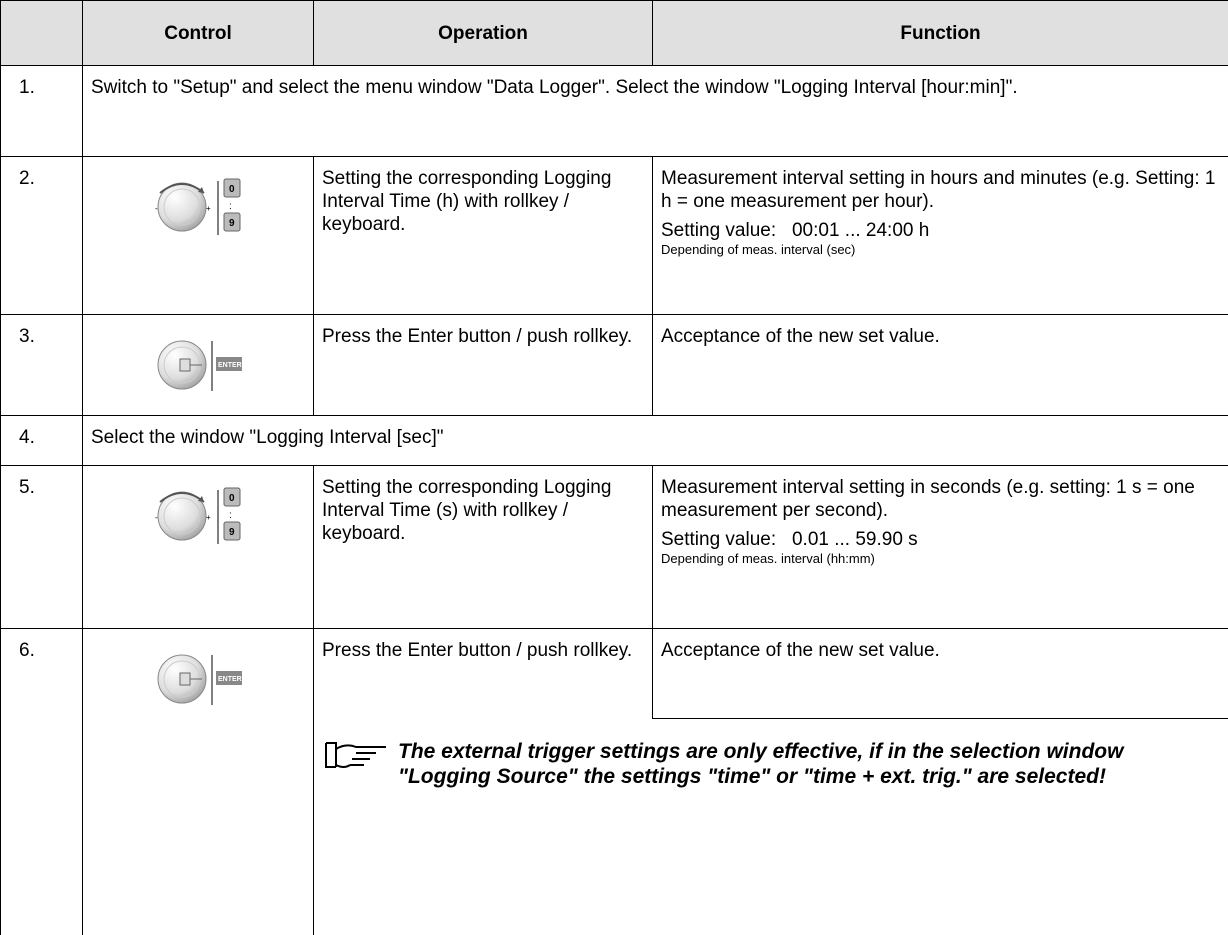 This screenshot has height=935, width=1228. What do you see at coordinates (860, 230) in the screenshot?
I see `setting-value: 00:01 ... 24:00 h` at bounding box center [860, 230].